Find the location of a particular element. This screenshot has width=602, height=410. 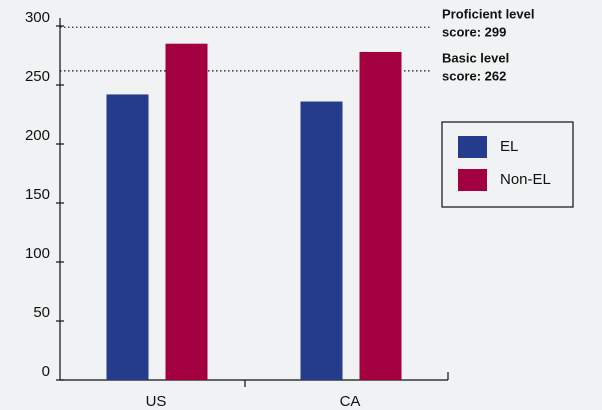

y-tick-label: 250 is located at coordinates (37, 76).